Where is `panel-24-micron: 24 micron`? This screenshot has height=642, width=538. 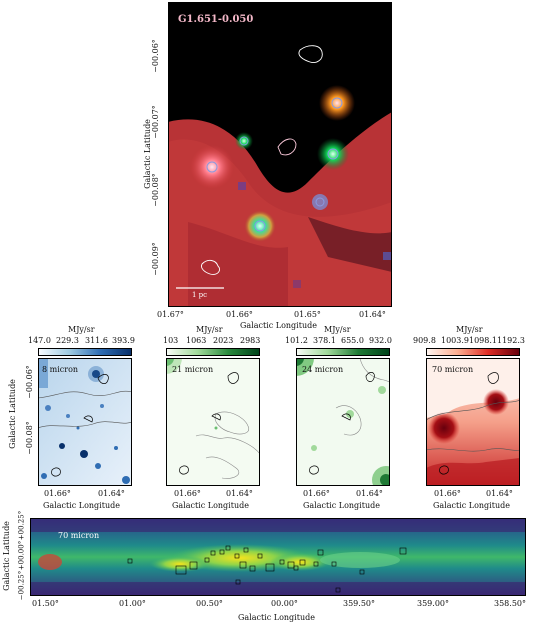 panel-24-micron: 24 micron is located at coordinates (343, 422).